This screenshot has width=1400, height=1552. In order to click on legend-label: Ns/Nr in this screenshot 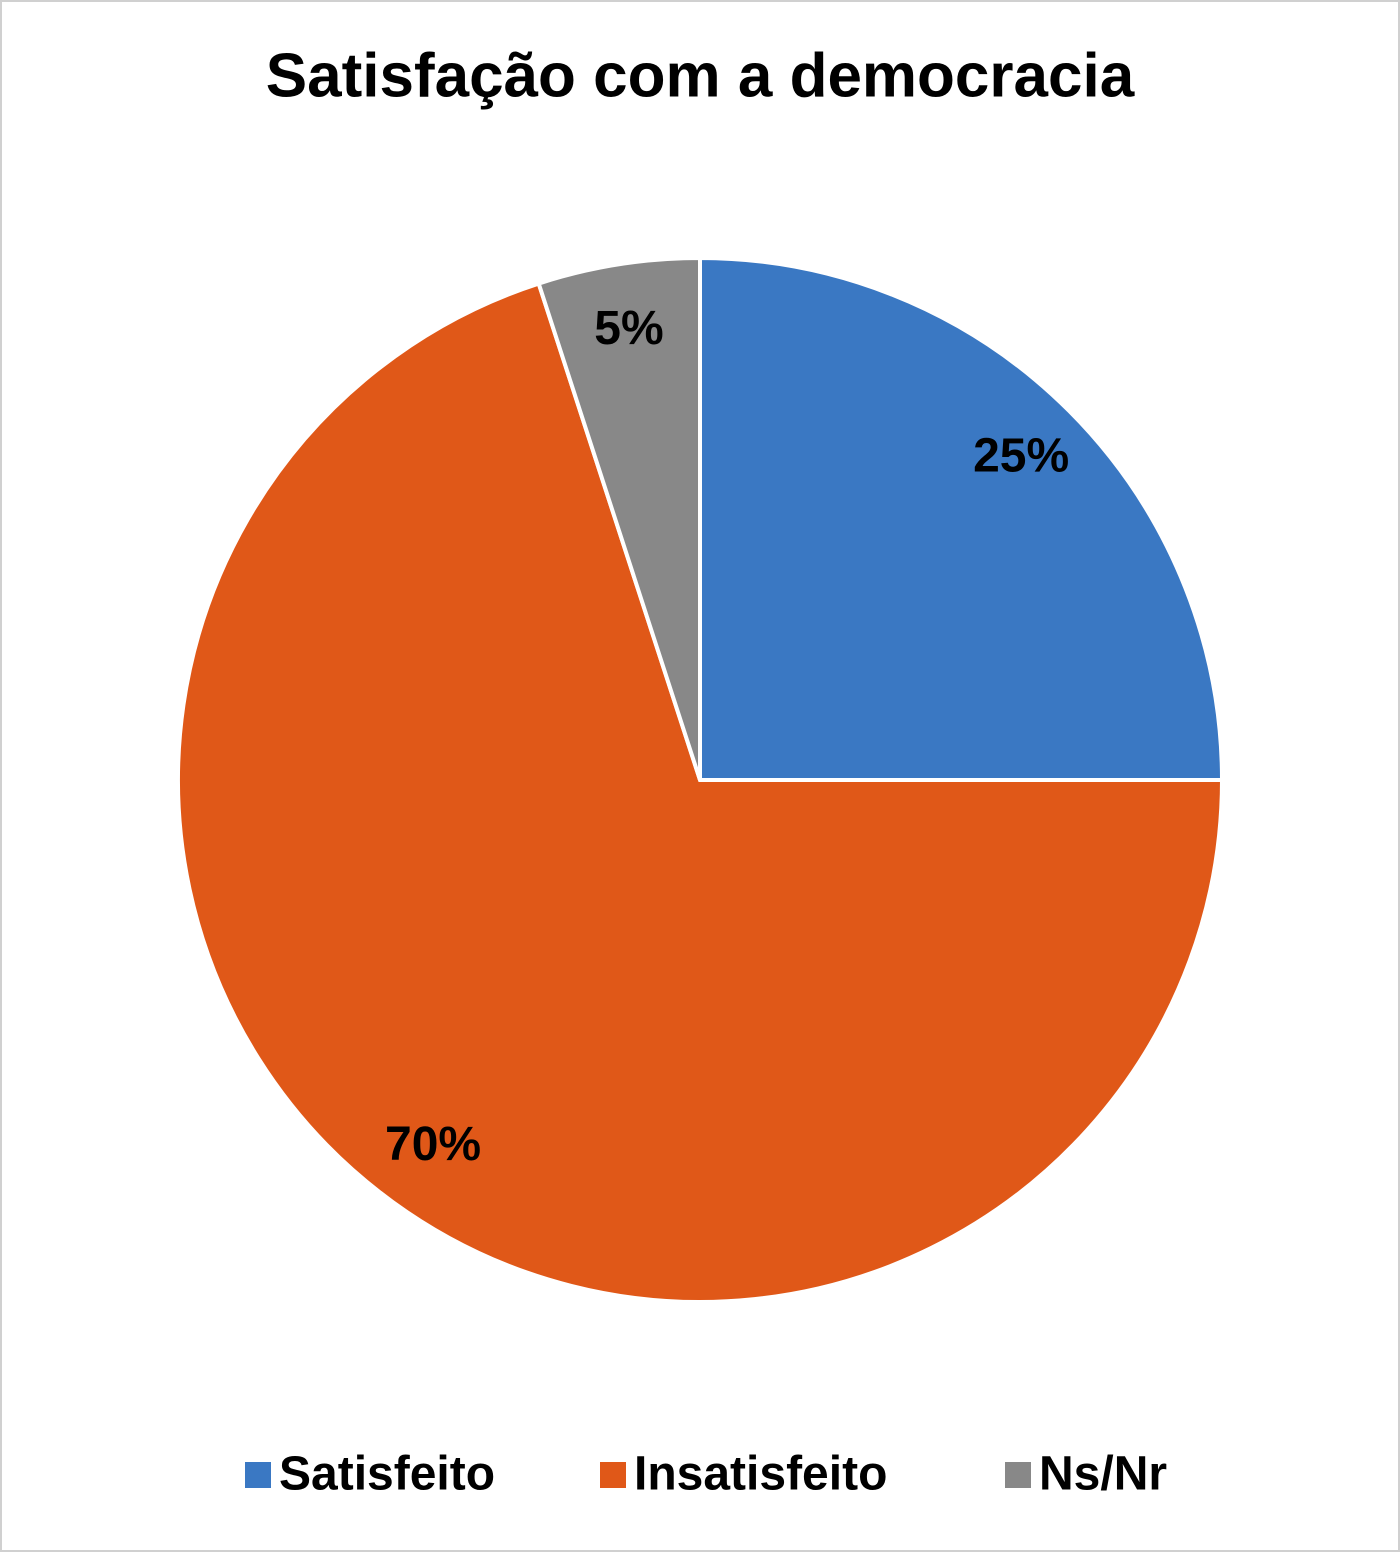, I will do `click(1103, 1474)`.